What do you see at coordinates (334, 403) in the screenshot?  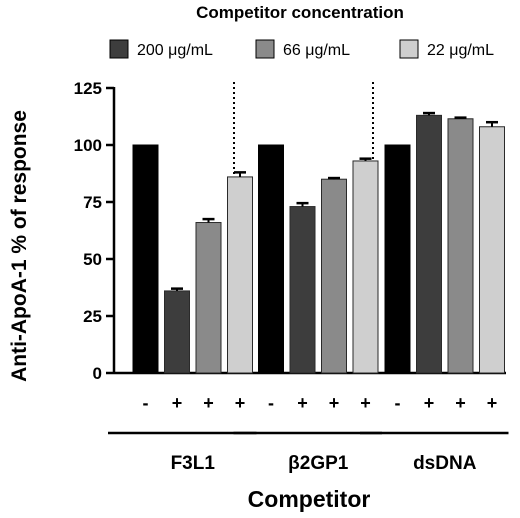 I see `sign-label-2-3: +` at bounding box center [334, 403].